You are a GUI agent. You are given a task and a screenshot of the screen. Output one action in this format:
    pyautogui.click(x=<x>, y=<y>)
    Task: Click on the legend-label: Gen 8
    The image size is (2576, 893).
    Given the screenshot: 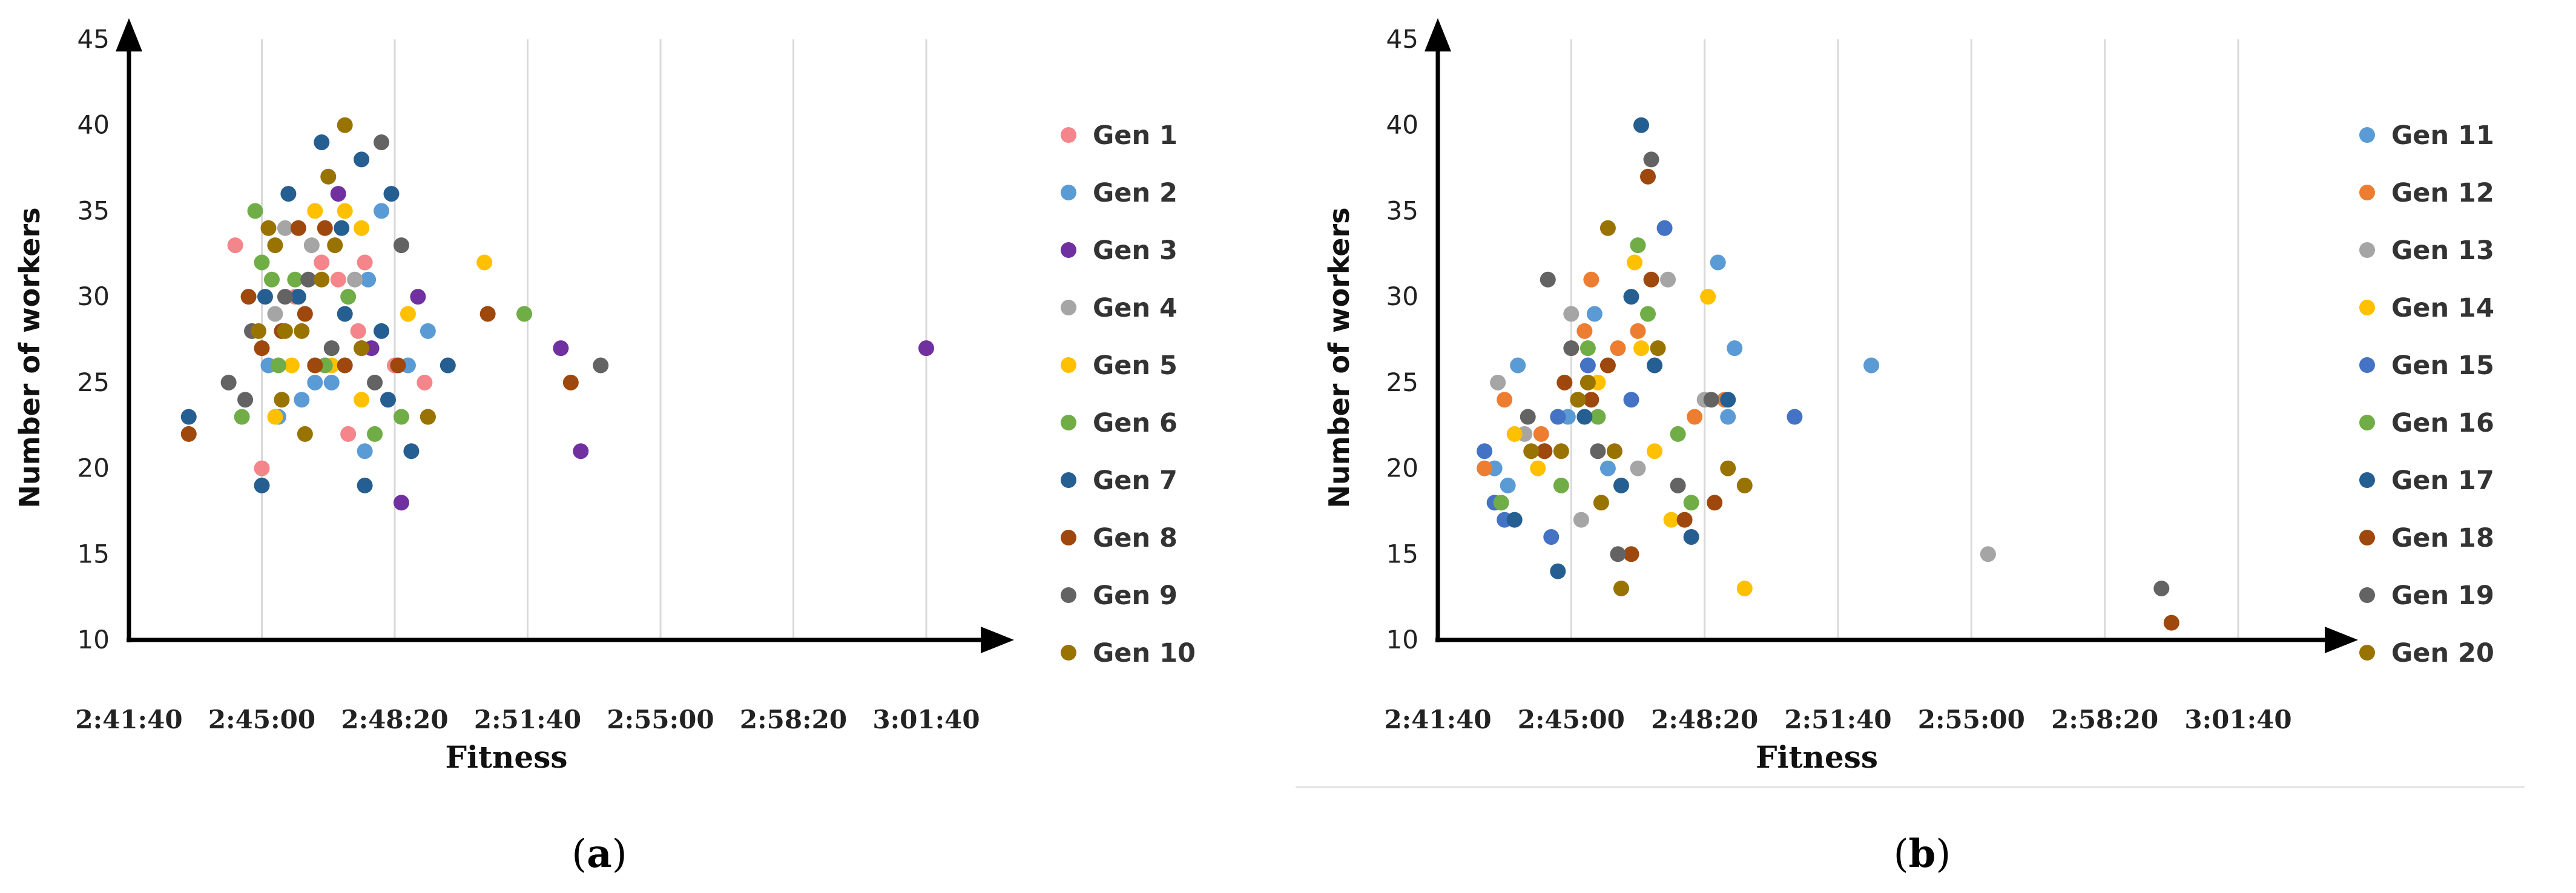 What is the action you would take?
    pyautogui.click(x=1135, y=538)
    